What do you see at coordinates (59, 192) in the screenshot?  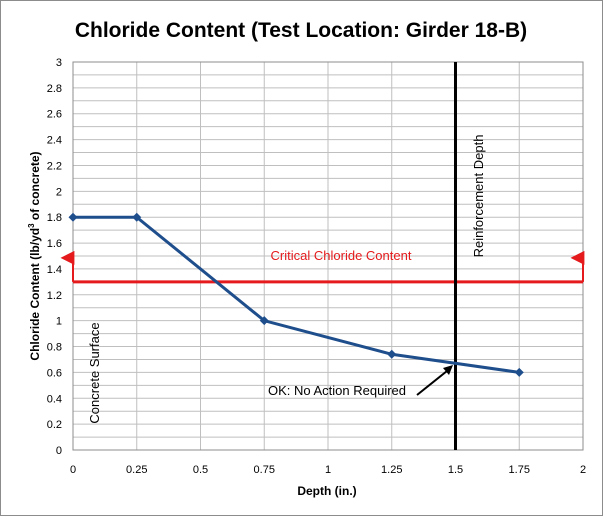 I see `y-tick-label: 2` at bounding box center [59, 192].